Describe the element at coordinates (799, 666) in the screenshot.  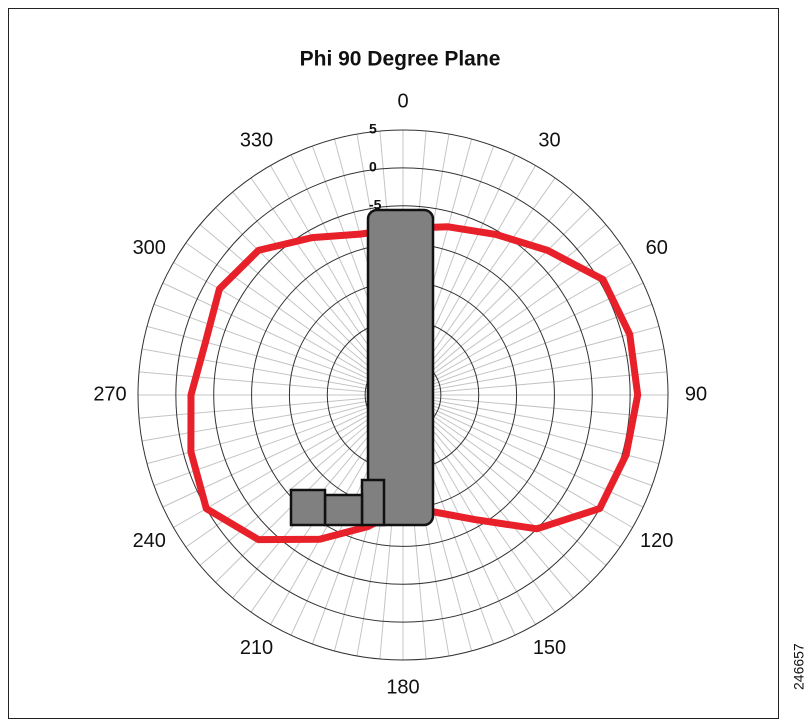
I see `figure-id: 246657` at that location.